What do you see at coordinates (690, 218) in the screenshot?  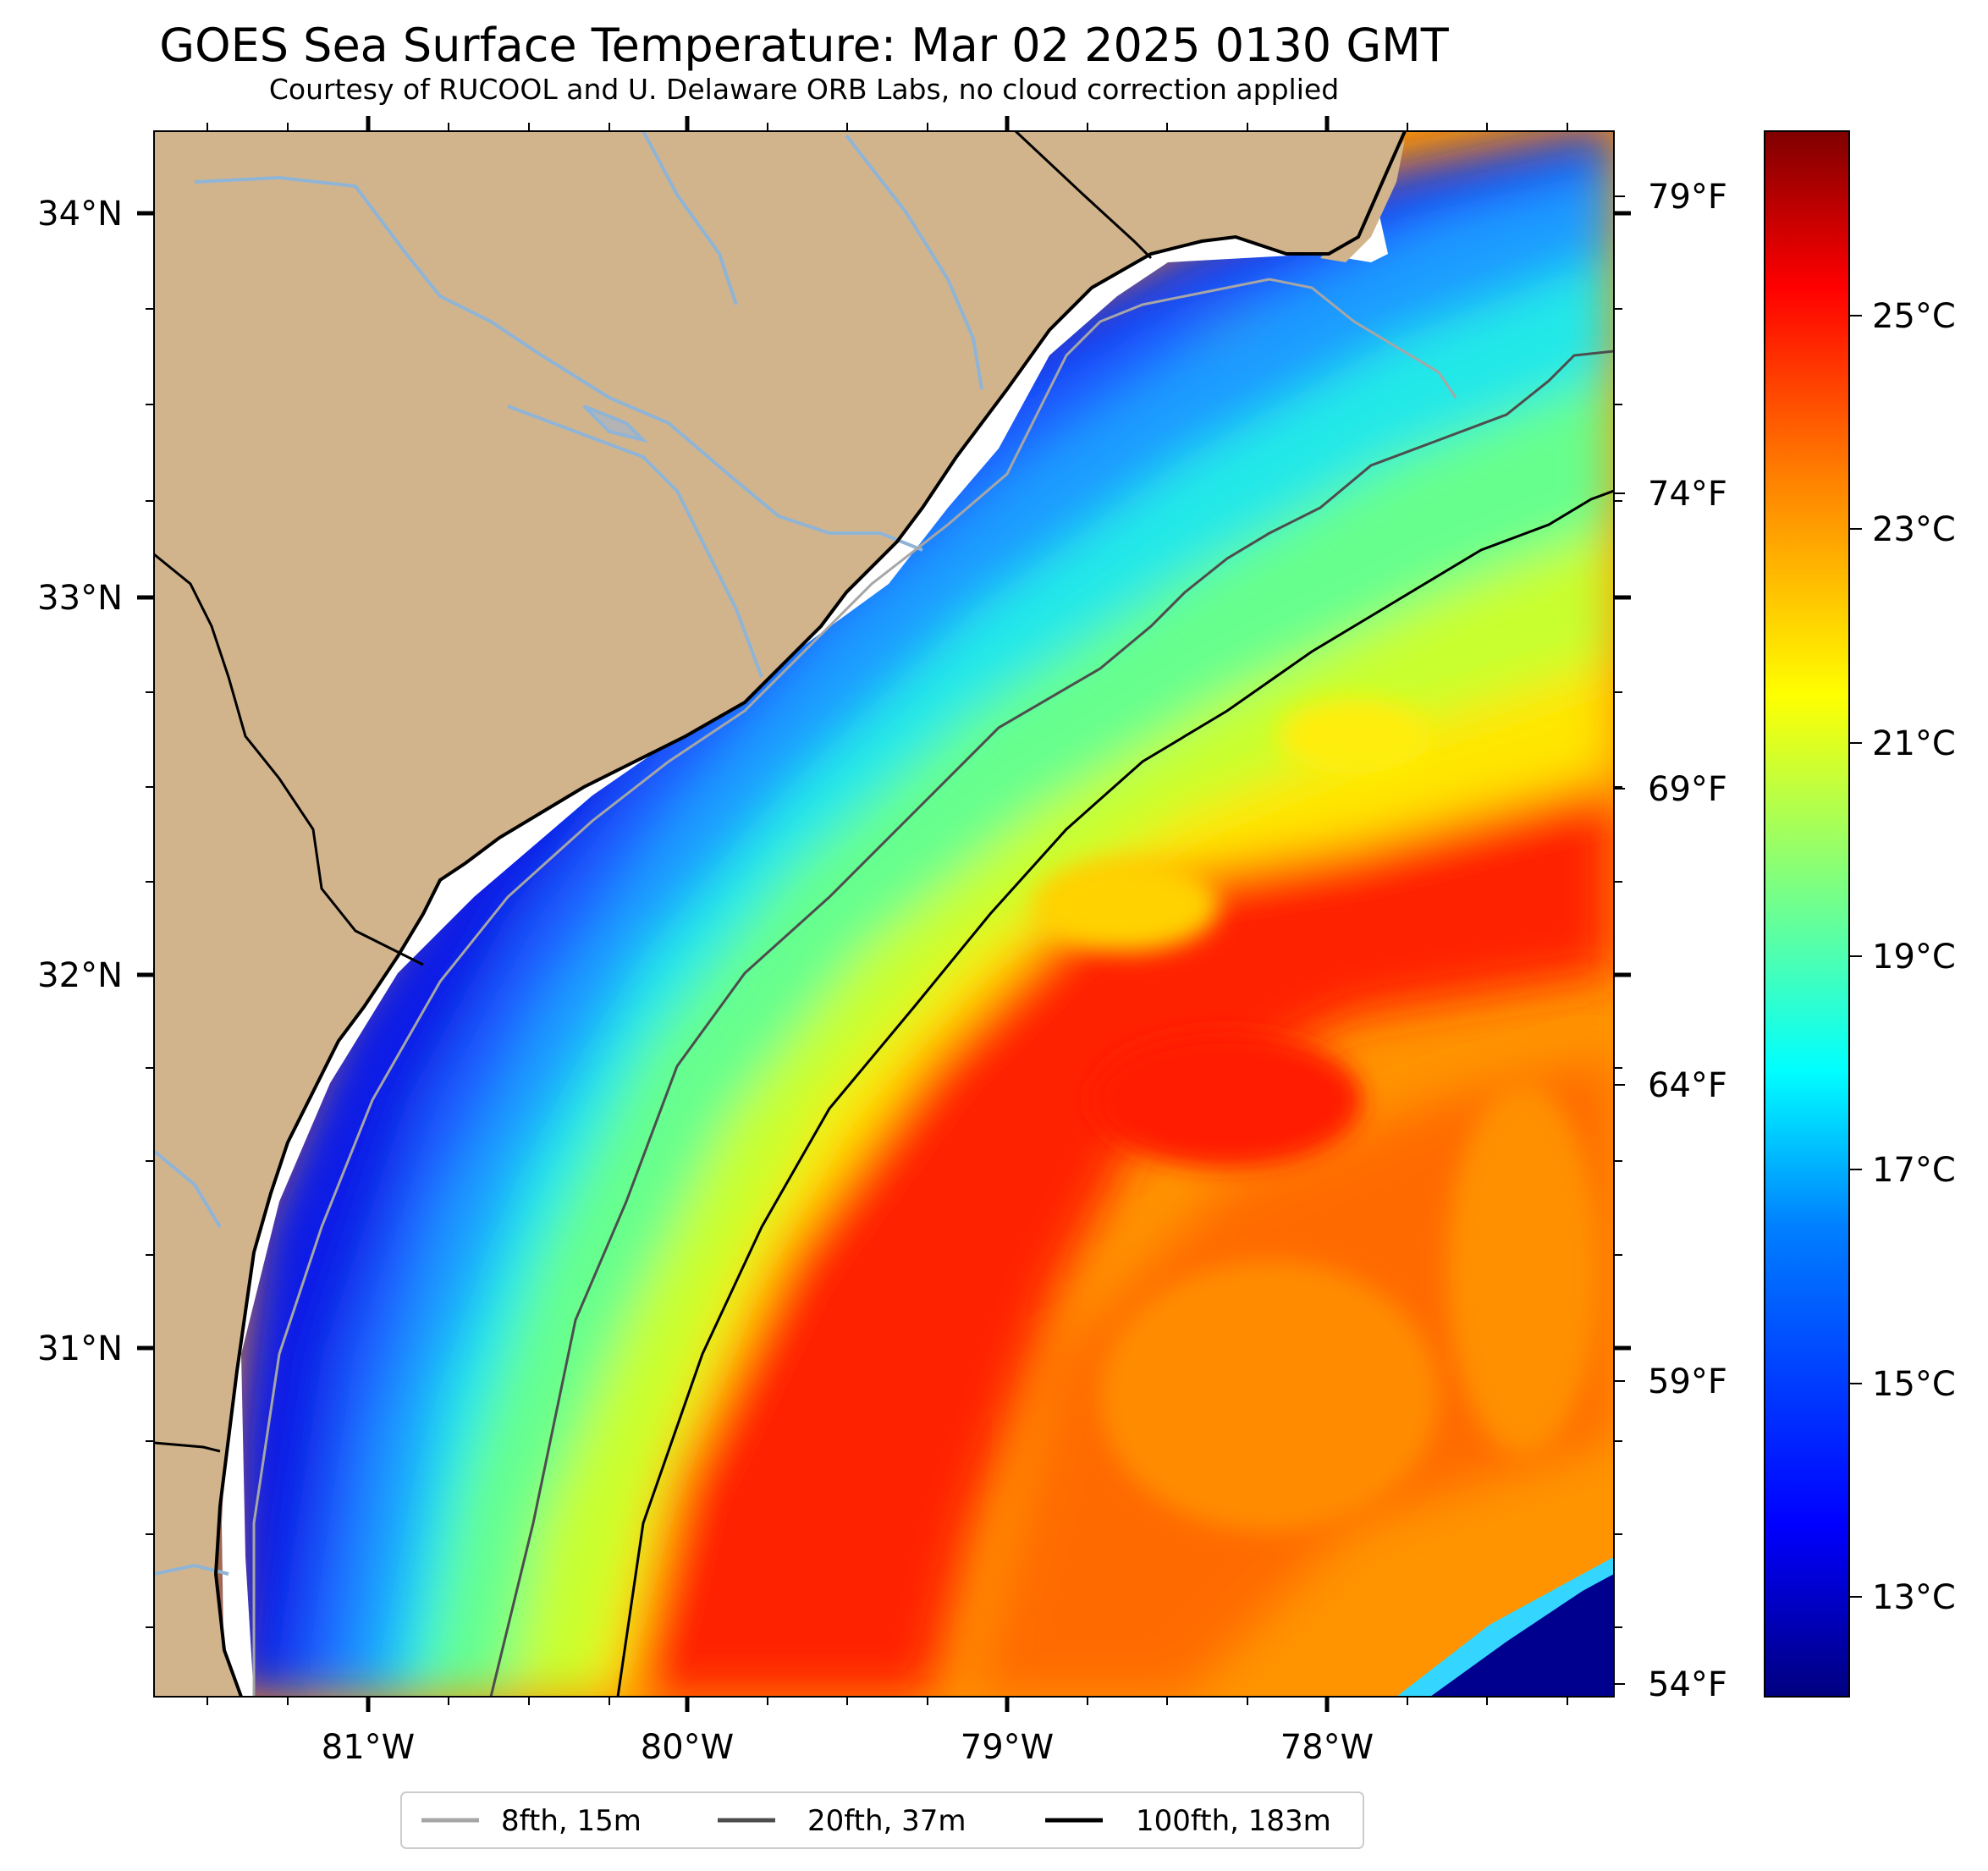 I see `river-upper` at bounding box center [690, 218].